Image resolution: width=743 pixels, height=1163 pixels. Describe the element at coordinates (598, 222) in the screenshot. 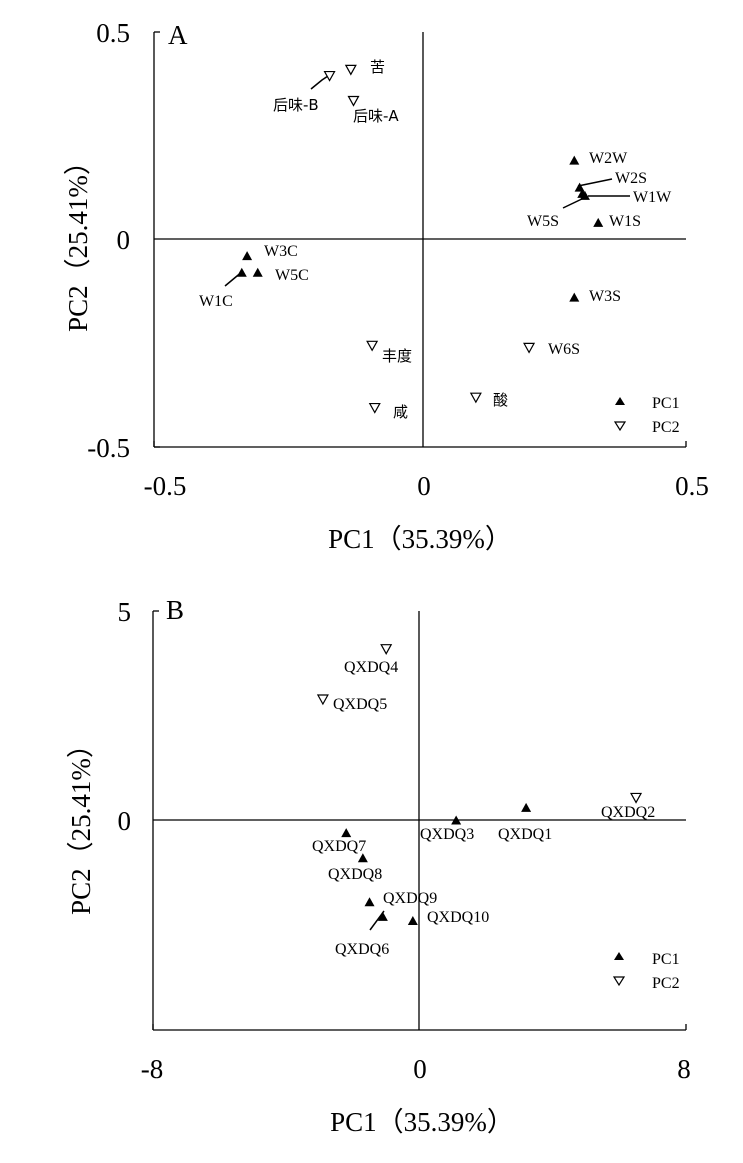

I see `pc1-marker-w1s` at that location.